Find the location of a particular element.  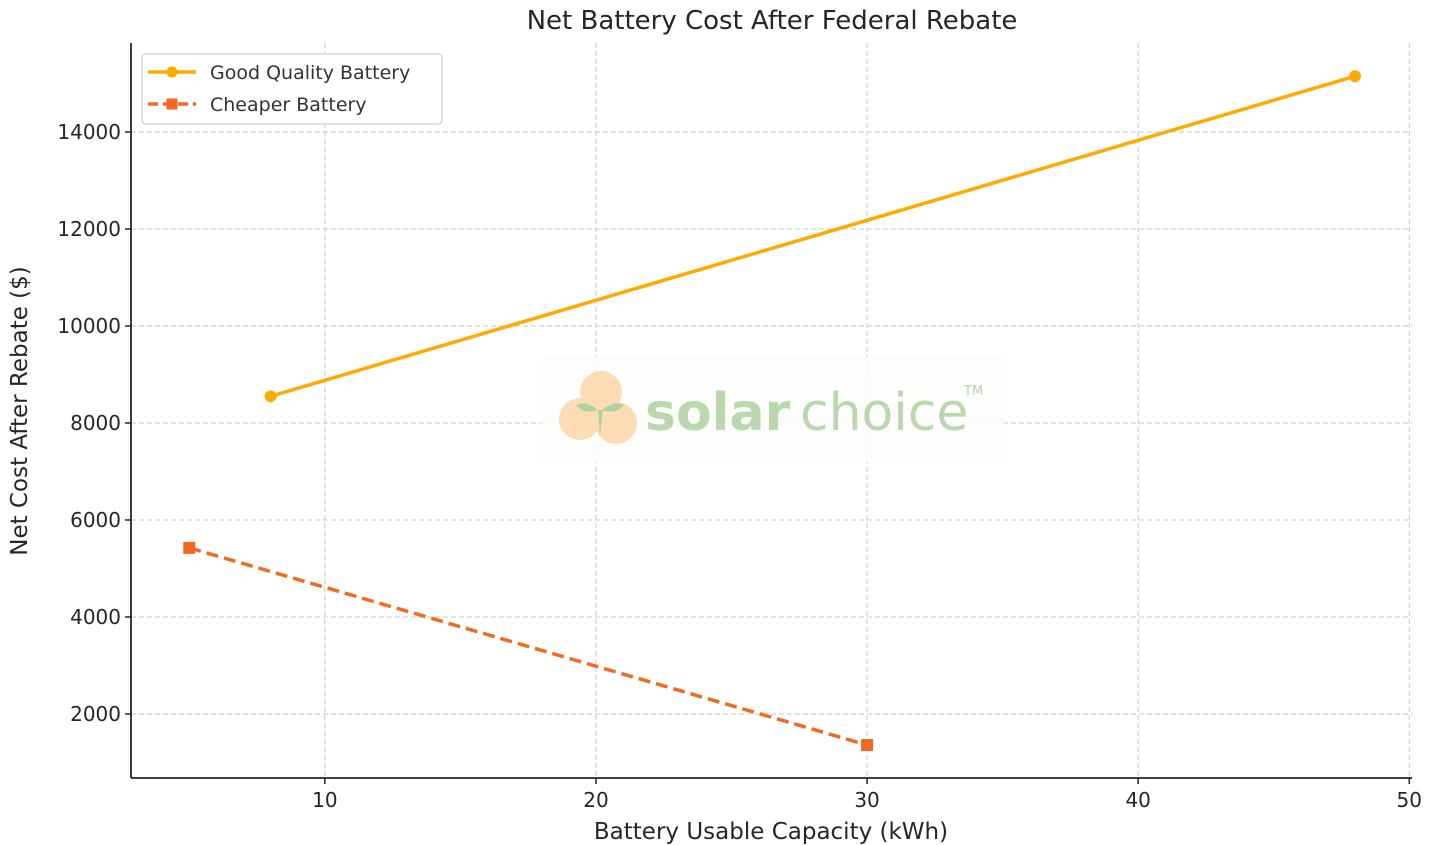

y-axis-label: Net Cost After Rebate ($) is located at coordinates (20, 411).